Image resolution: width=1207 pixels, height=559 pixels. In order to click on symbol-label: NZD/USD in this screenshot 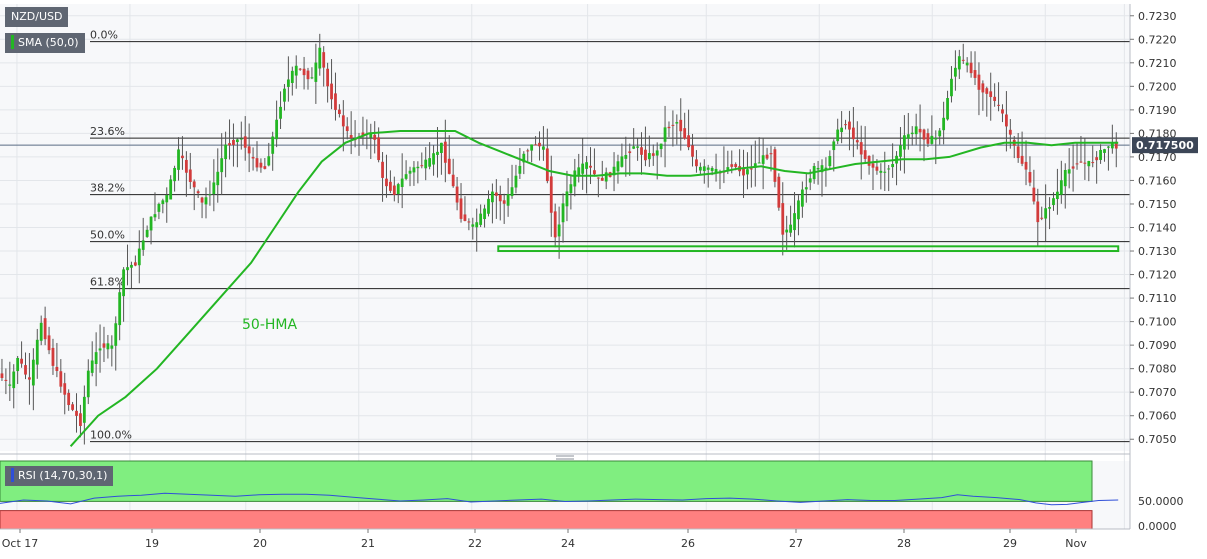, I will do `click(37, 16)`.